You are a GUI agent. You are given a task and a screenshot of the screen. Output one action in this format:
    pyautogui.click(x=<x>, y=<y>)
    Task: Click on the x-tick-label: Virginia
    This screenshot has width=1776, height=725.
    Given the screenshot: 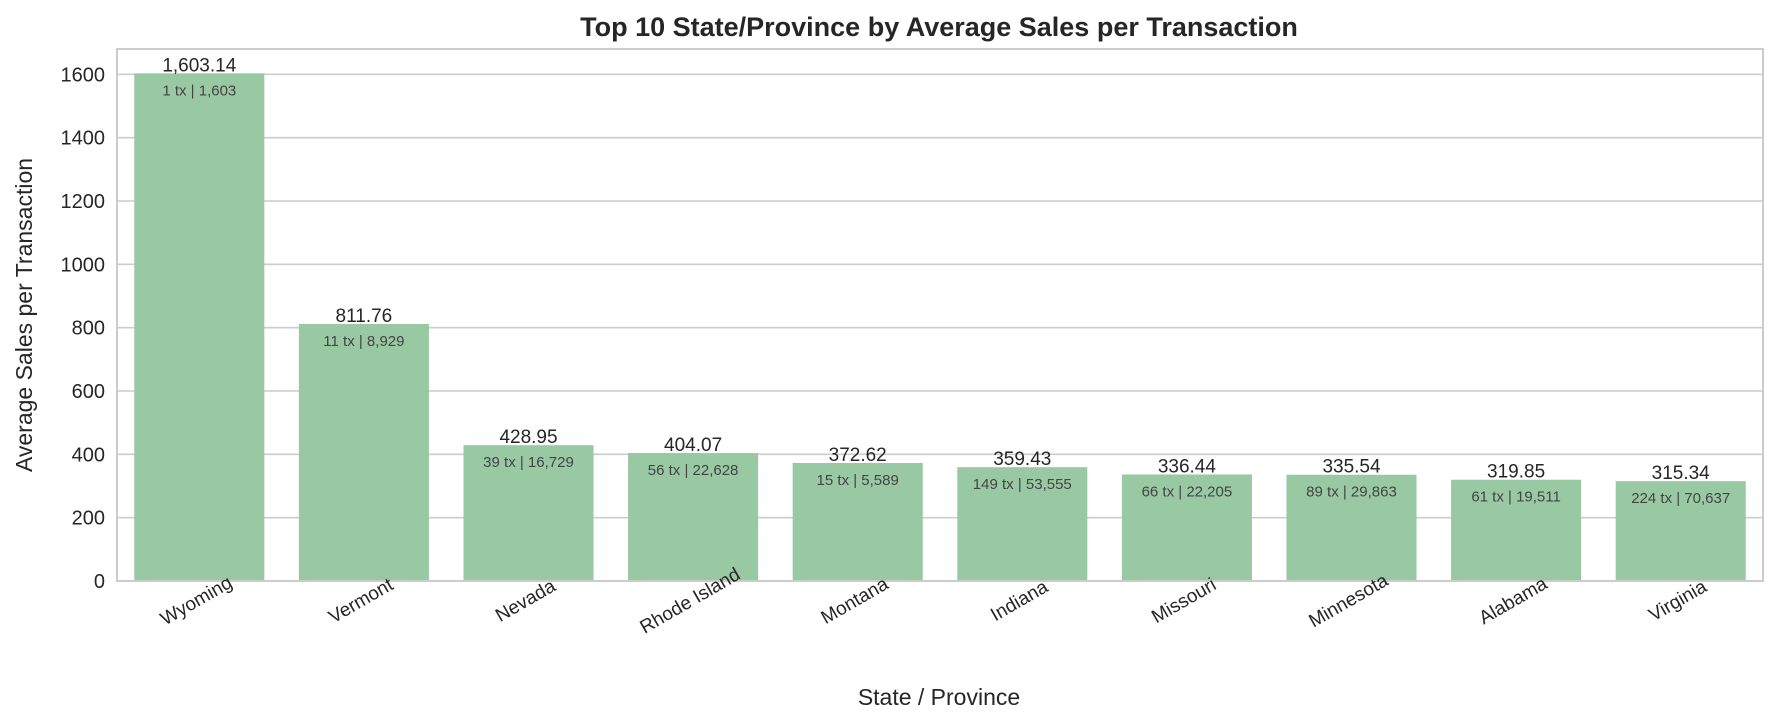 What is the action you would take?
    pyautogui.click(x=1677, y=601)
    